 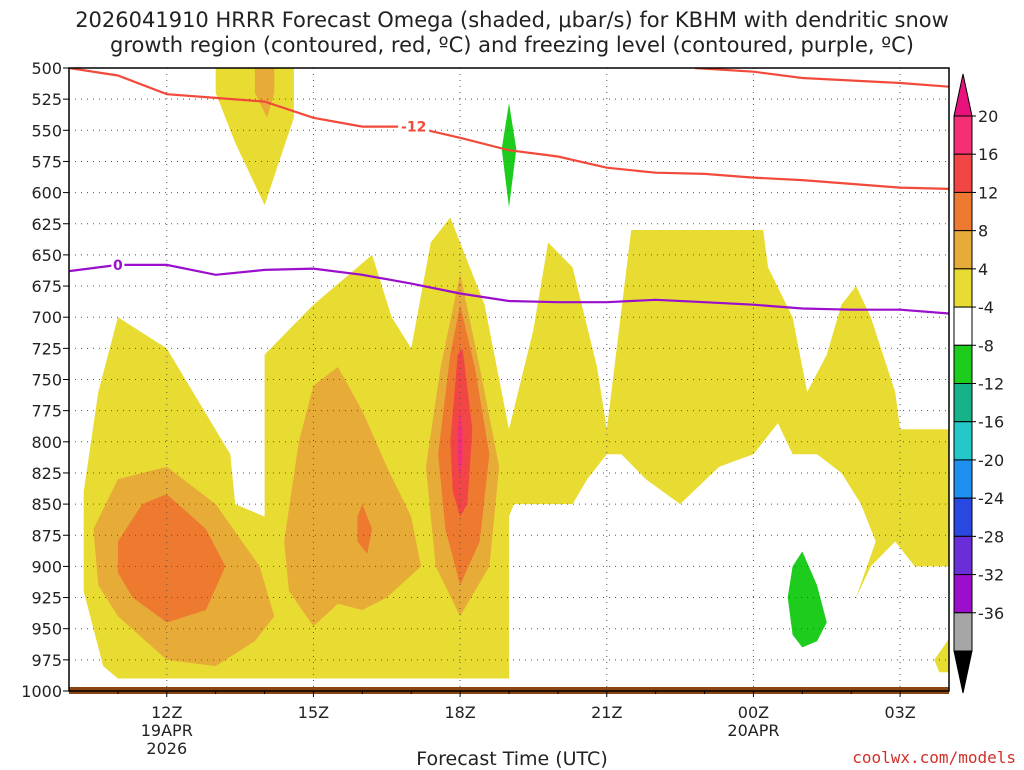 I want to click on y-tick-label-19: 975, so click(x=46, y=660).